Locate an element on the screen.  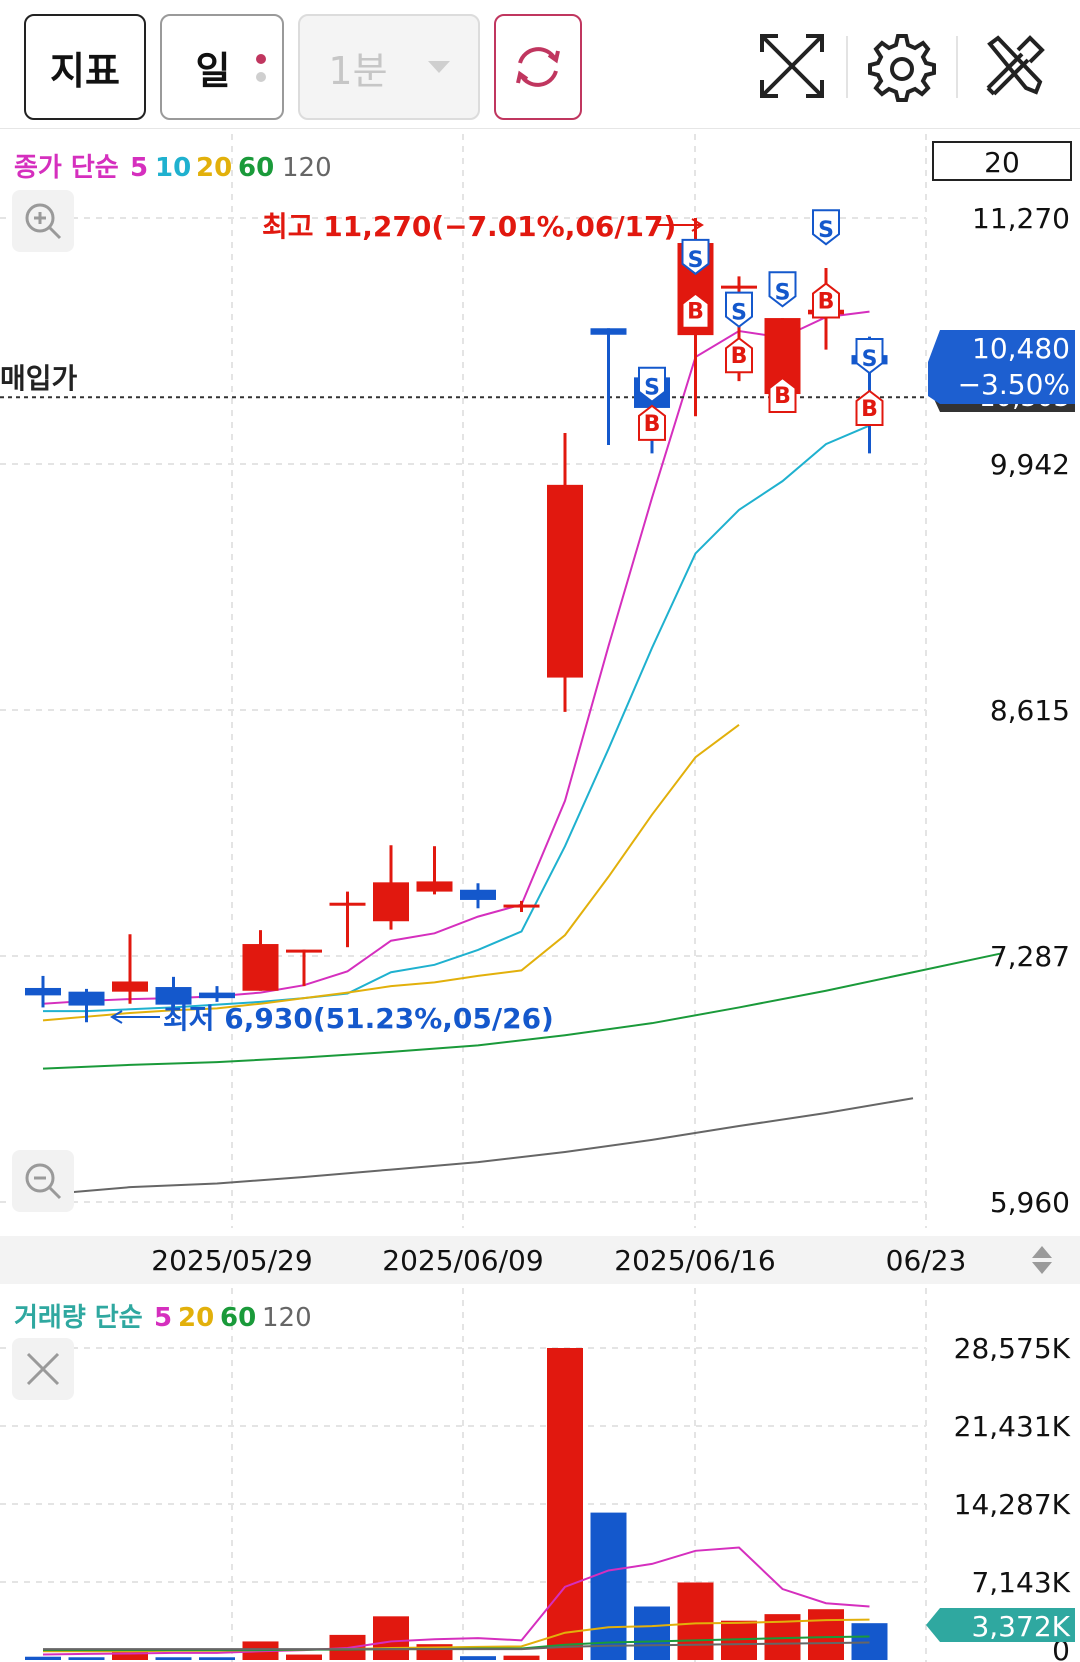
price-axis-tick: 5,960 is located at coordinates (1030, 1202).